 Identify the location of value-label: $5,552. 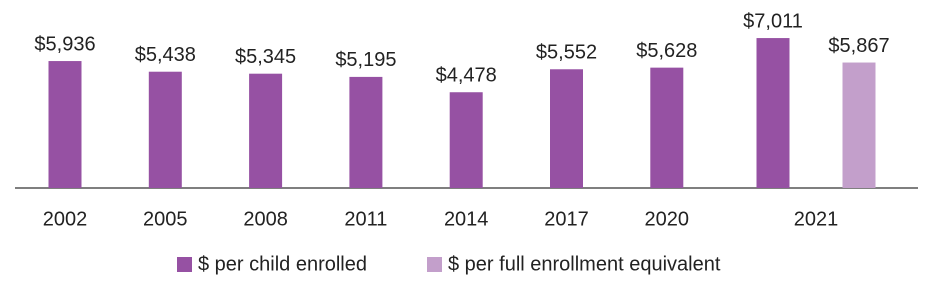
(566, 53).